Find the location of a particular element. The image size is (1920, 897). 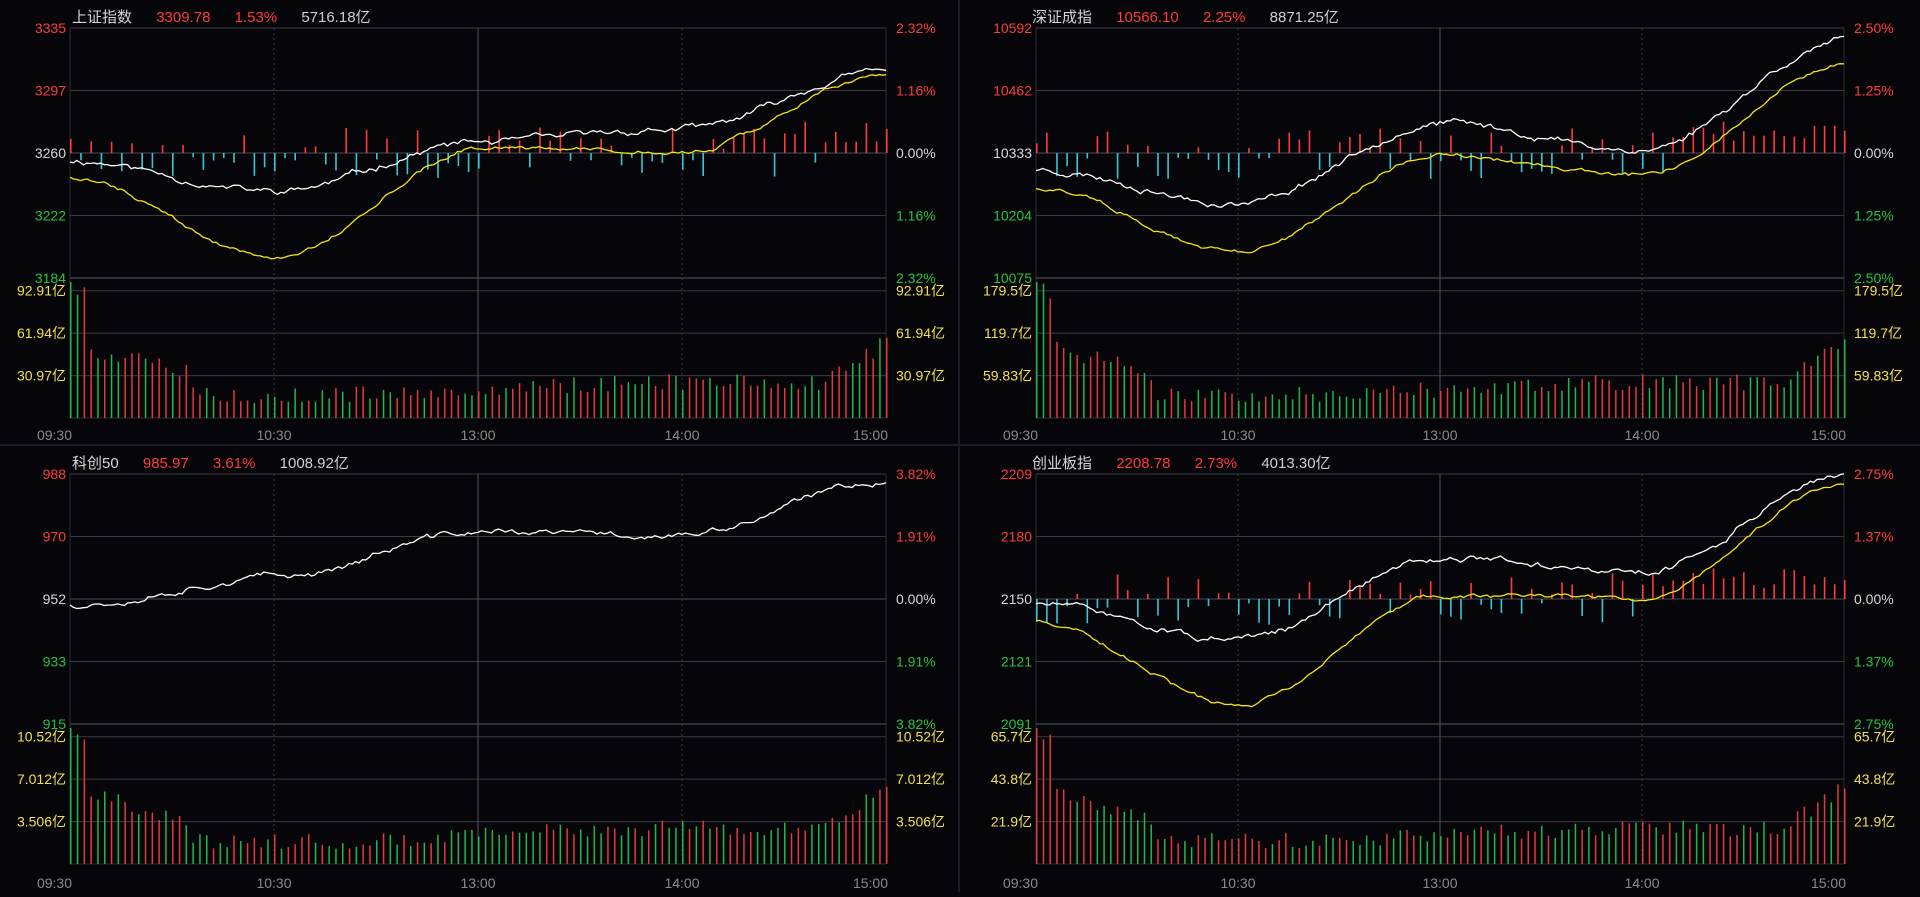

percent-axis-label: 1.91% is located at coordinates (916, 537).